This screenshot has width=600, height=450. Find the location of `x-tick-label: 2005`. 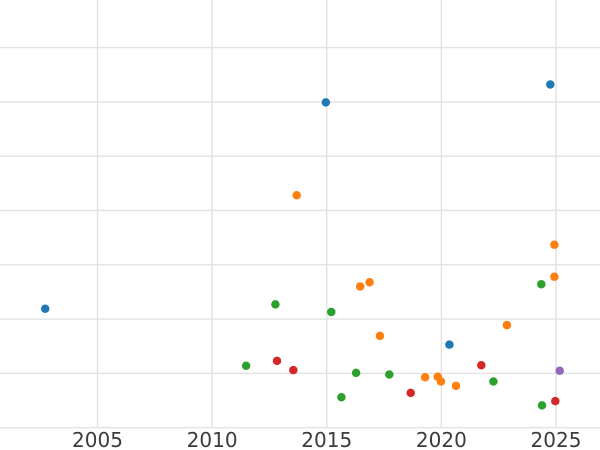

x-tick-label: 2005 is located at coordinates (97, 439).